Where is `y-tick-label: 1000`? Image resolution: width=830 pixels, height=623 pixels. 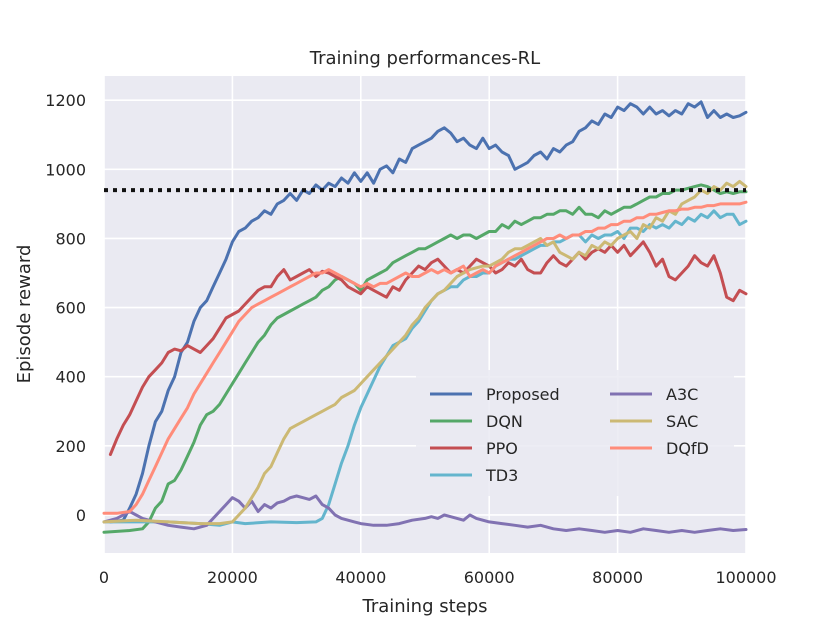 y-tick-label: 1000 is located at coordinates (65, 169).